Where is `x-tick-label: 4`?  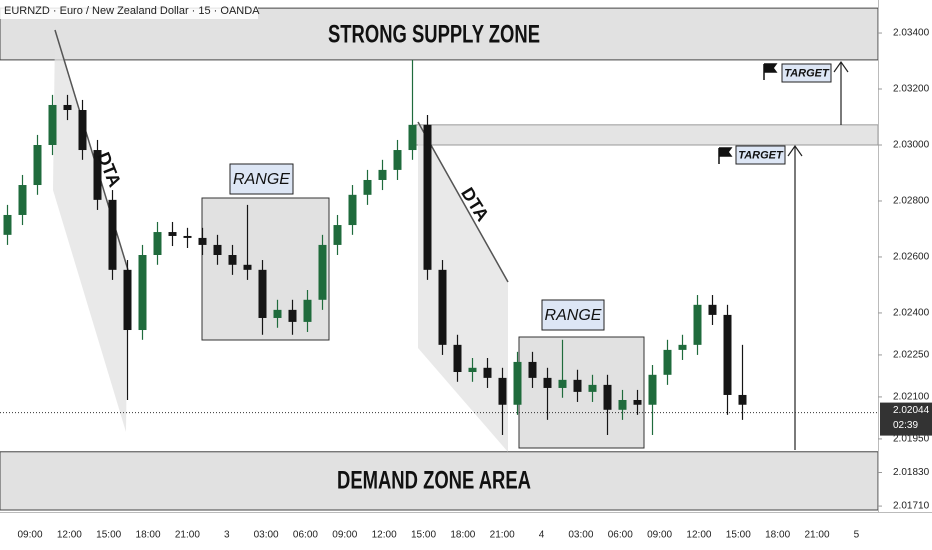 x-tick-label: 4 is located at coordinates (542, 535).